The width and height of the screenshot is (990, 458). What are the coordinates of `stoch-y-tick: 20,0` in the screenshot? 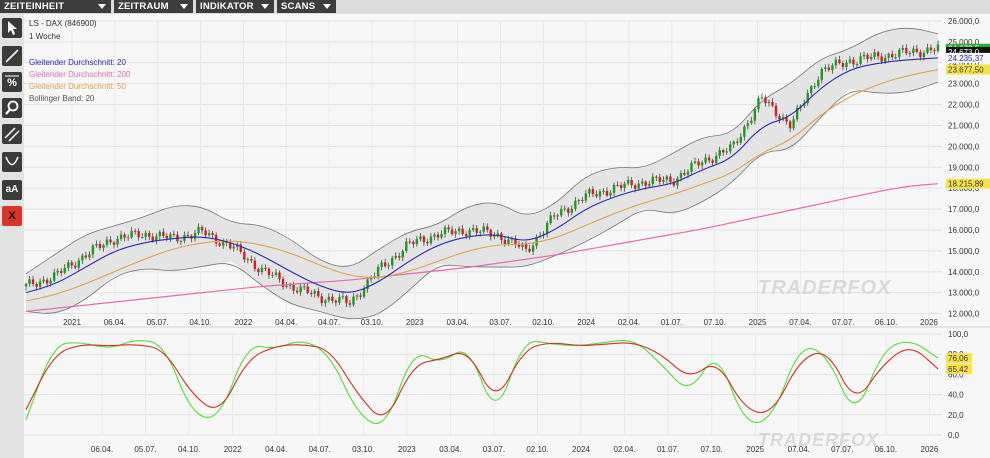 It's located at (956, 415).